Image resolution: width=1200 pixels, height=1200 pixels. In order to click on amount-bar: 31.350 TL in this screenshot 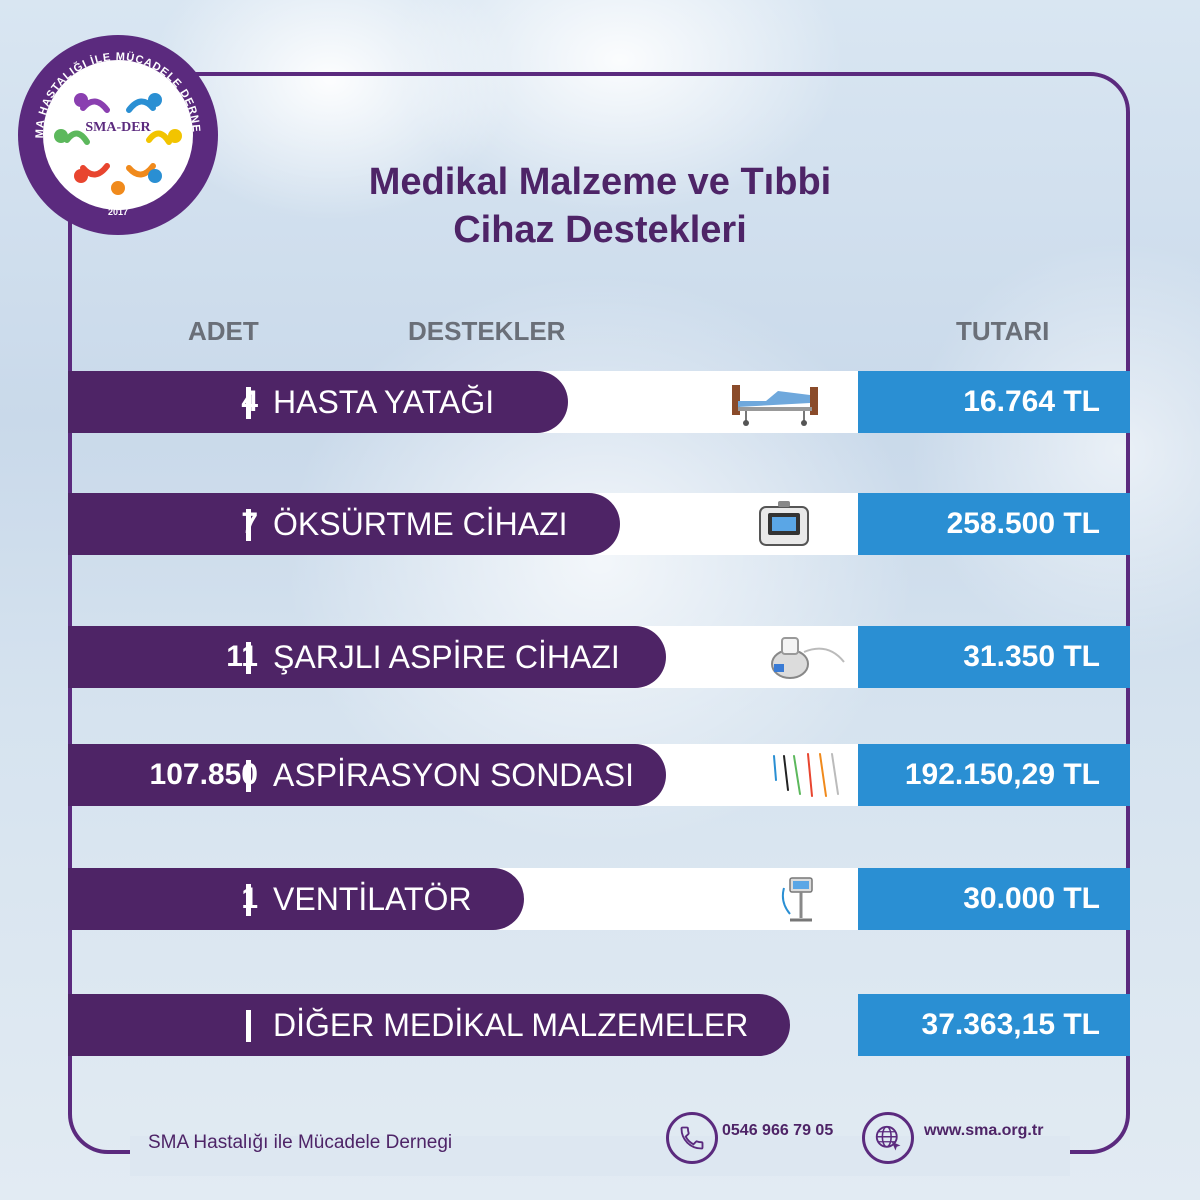, I will do `click(994, 657)`.